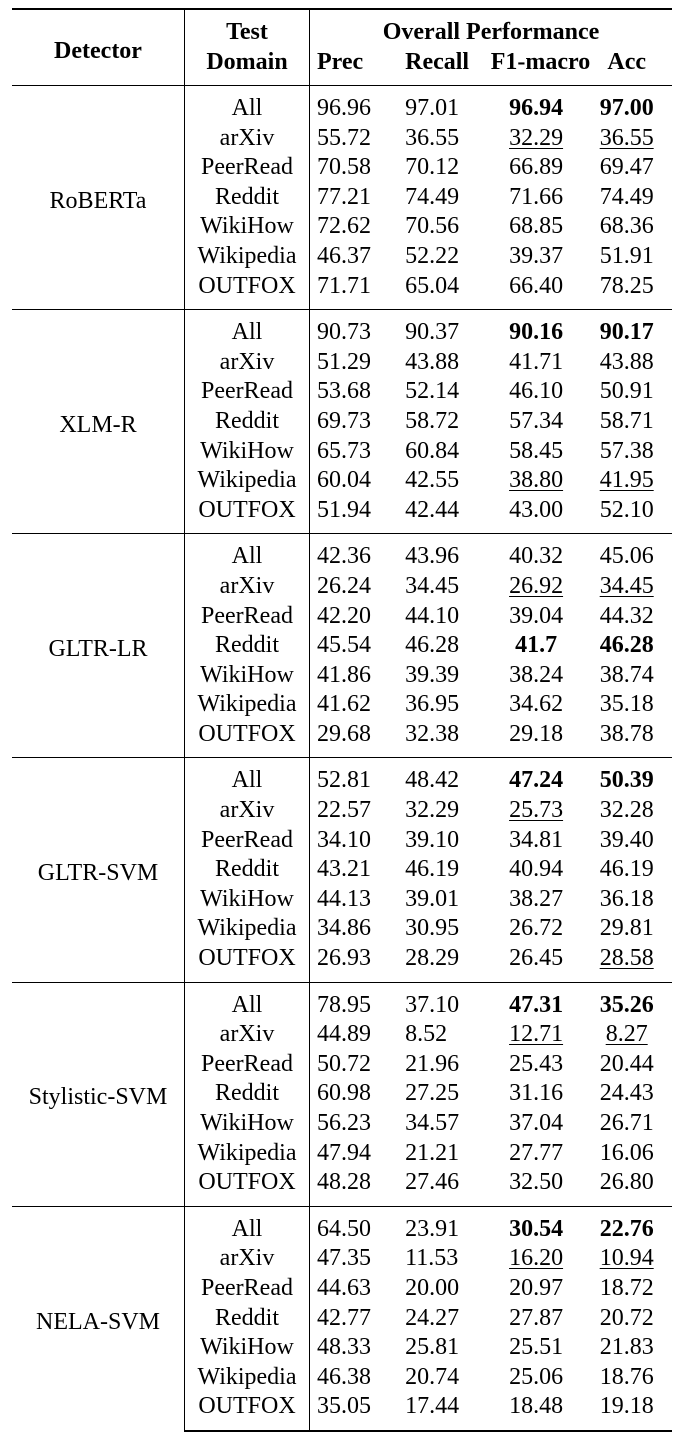 The image size is (684, 1444). What do you see at coordinates (432, 928) in the screenshot?
I see `recall-cell: 30.95` at bounding box center [432, 928].